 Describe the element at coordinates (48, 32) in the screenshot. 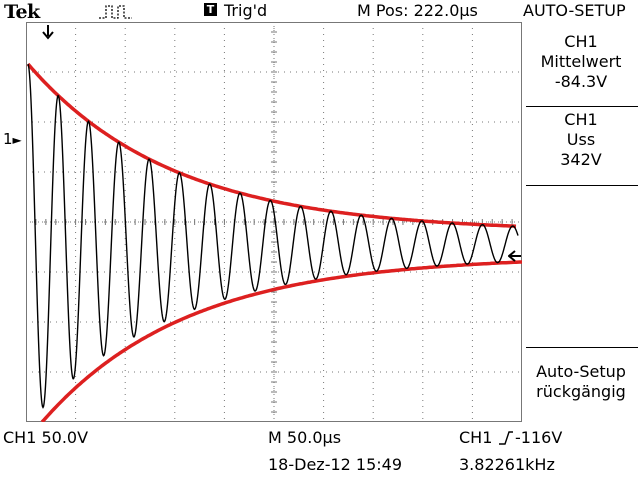

I see `trigger-position-arrow-icon` at that location.